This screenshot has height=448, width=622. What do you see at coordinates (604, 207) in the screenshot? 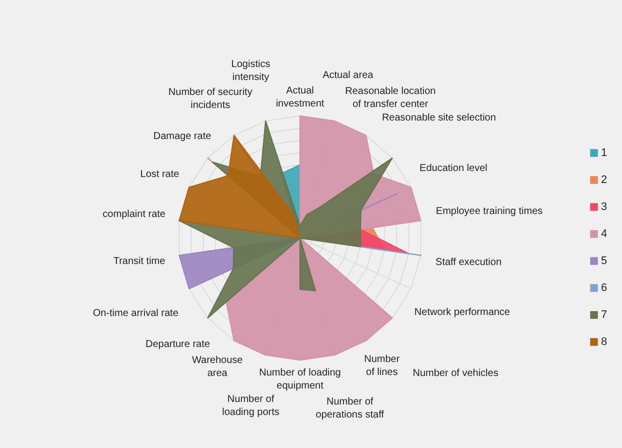
I see `legend-label: 3` at bounding box center [604, 207].